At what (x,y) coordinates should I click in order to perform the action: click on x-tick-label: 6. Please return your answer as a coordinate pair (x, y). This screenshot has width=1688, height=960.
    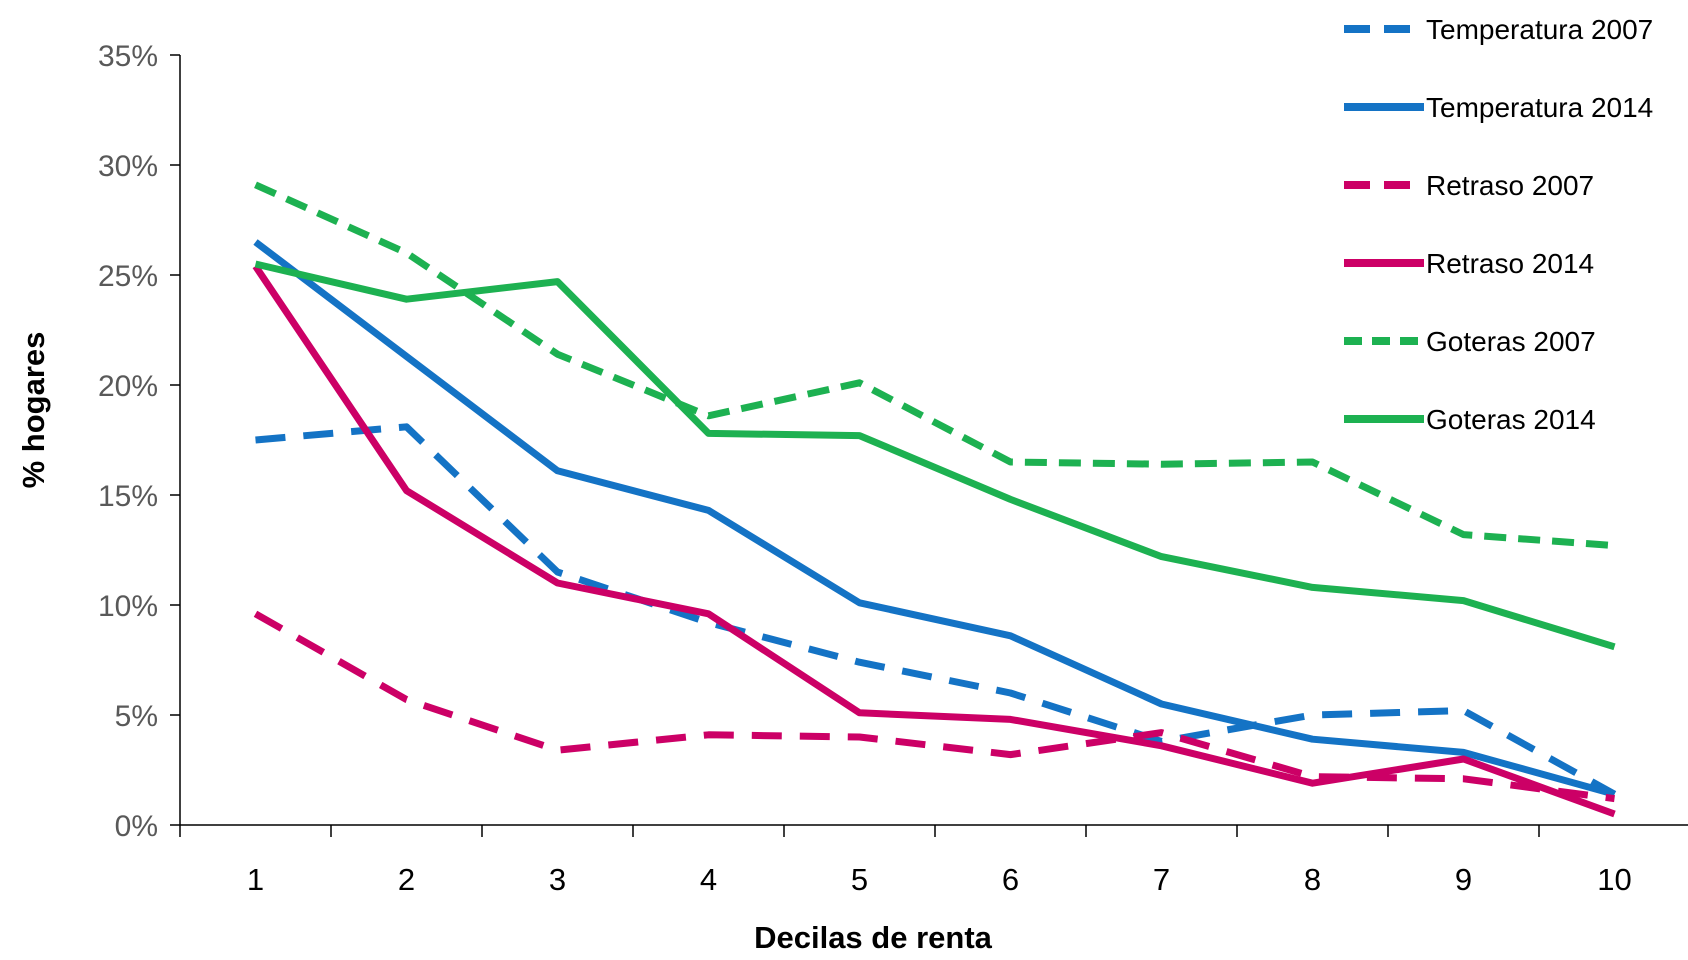
    Looking at the image, I should click on (1010, 879).